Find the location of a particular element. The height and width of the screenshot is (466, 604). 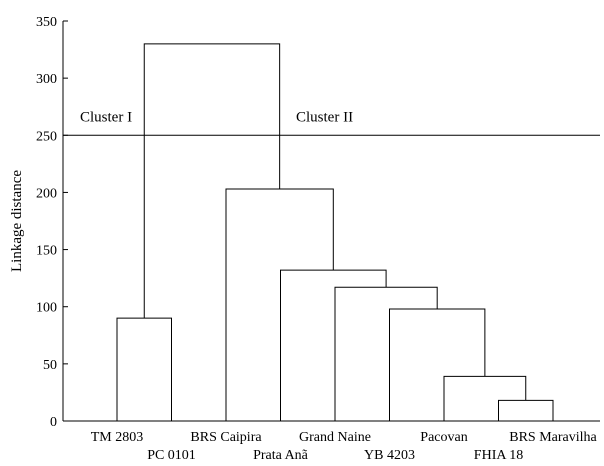

leaf-label-pacovan: Pacovan is located at coordinates (443, 437).